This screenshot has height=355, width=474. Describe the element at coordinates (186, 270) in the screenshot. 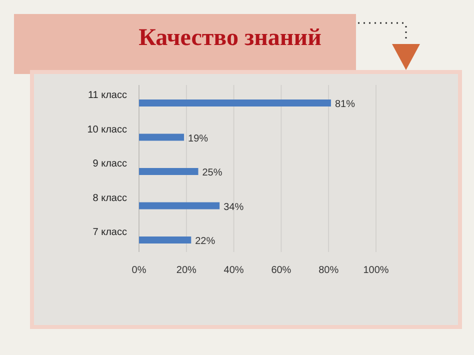

I see `x-tick-label: 20%` at that location.